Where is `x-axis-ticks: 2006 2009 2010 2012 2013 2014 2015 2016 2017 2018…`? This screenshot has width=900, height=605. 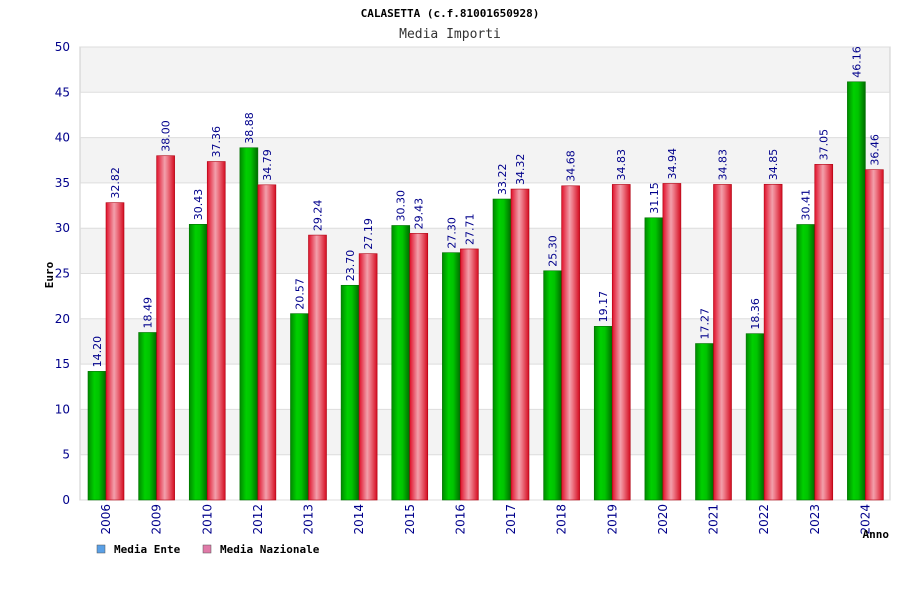
x-axis-ticks: 2006 2009 2010 2012 2013 2014 2015 2016 2017 2018… is located at coordinates (485, 519).